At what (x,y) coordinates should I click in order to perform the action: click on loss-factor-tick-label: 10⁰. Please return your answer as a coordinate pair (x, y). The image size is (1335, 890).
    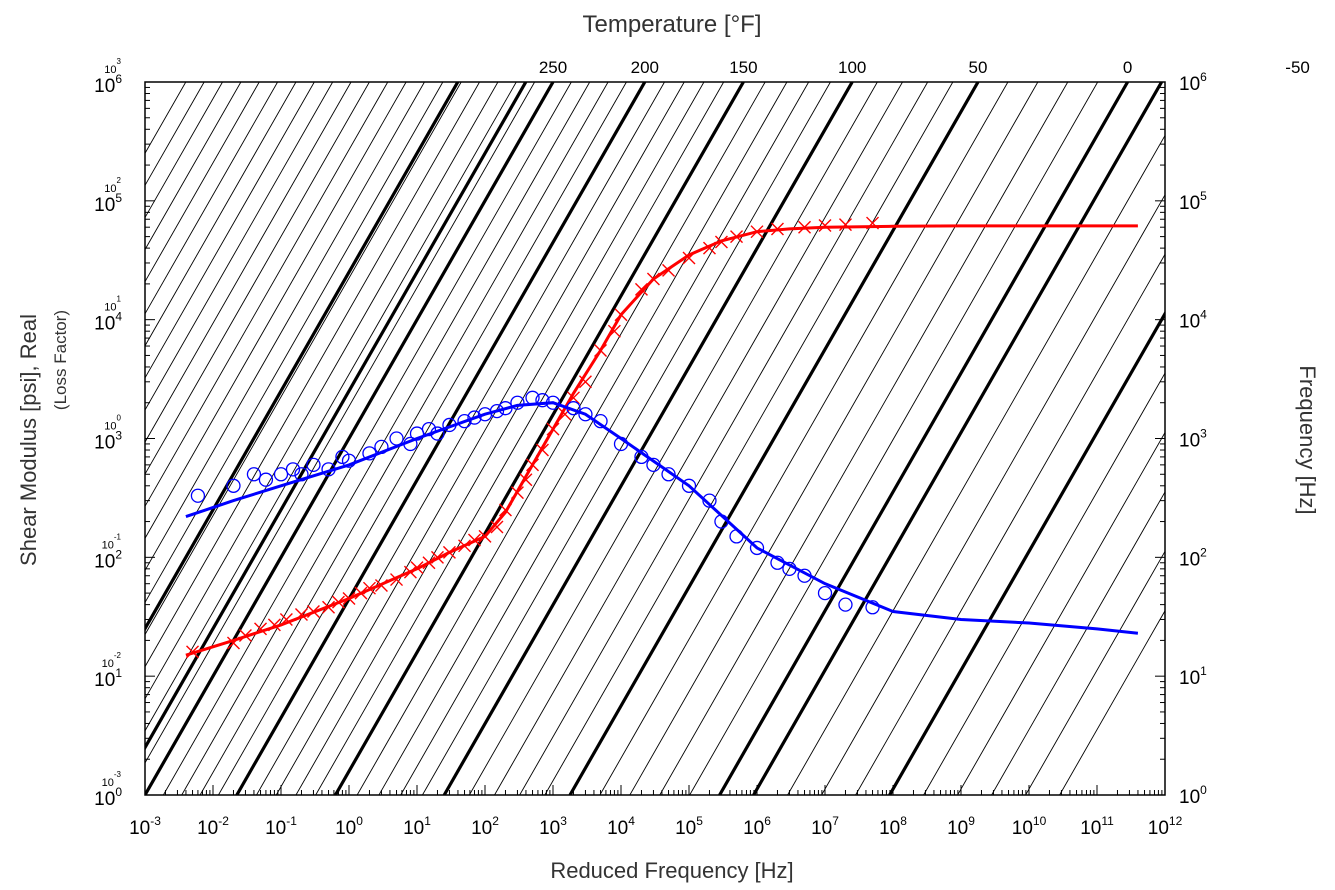
    Looking at the image, I should click on (112, 423).